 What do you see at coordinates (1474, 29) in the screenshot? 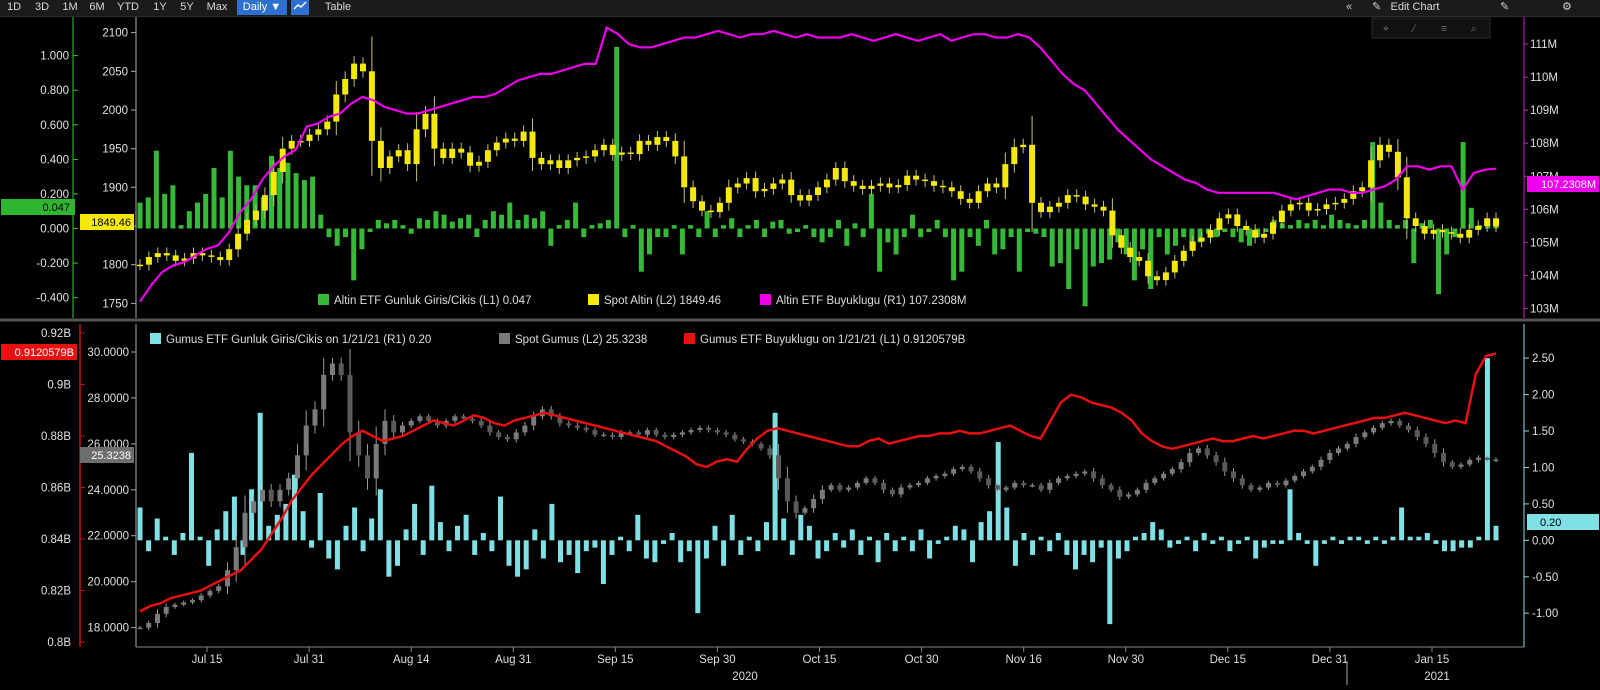
I see `zoom-icon: ⌕` at bounding box center [1474, 29].